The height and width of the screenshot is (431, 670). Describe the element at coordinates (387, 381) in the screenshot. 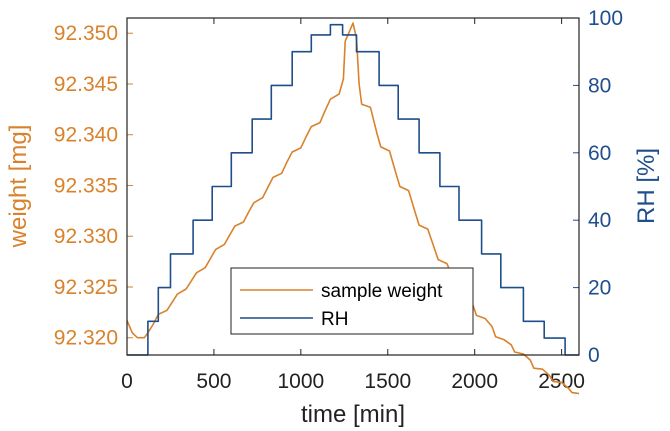

I see `x-tick-label: 1500` at that location.